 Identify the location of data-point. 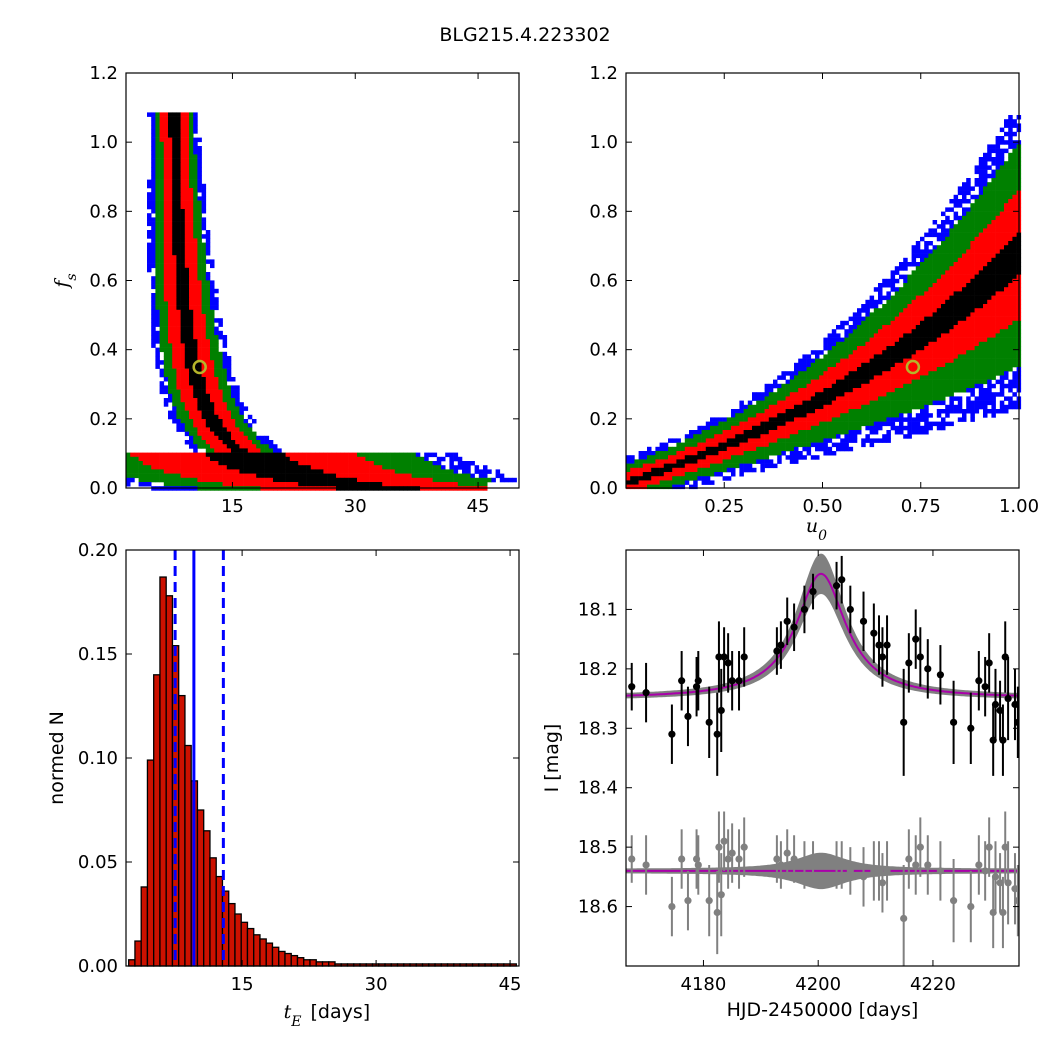
(813, 592).